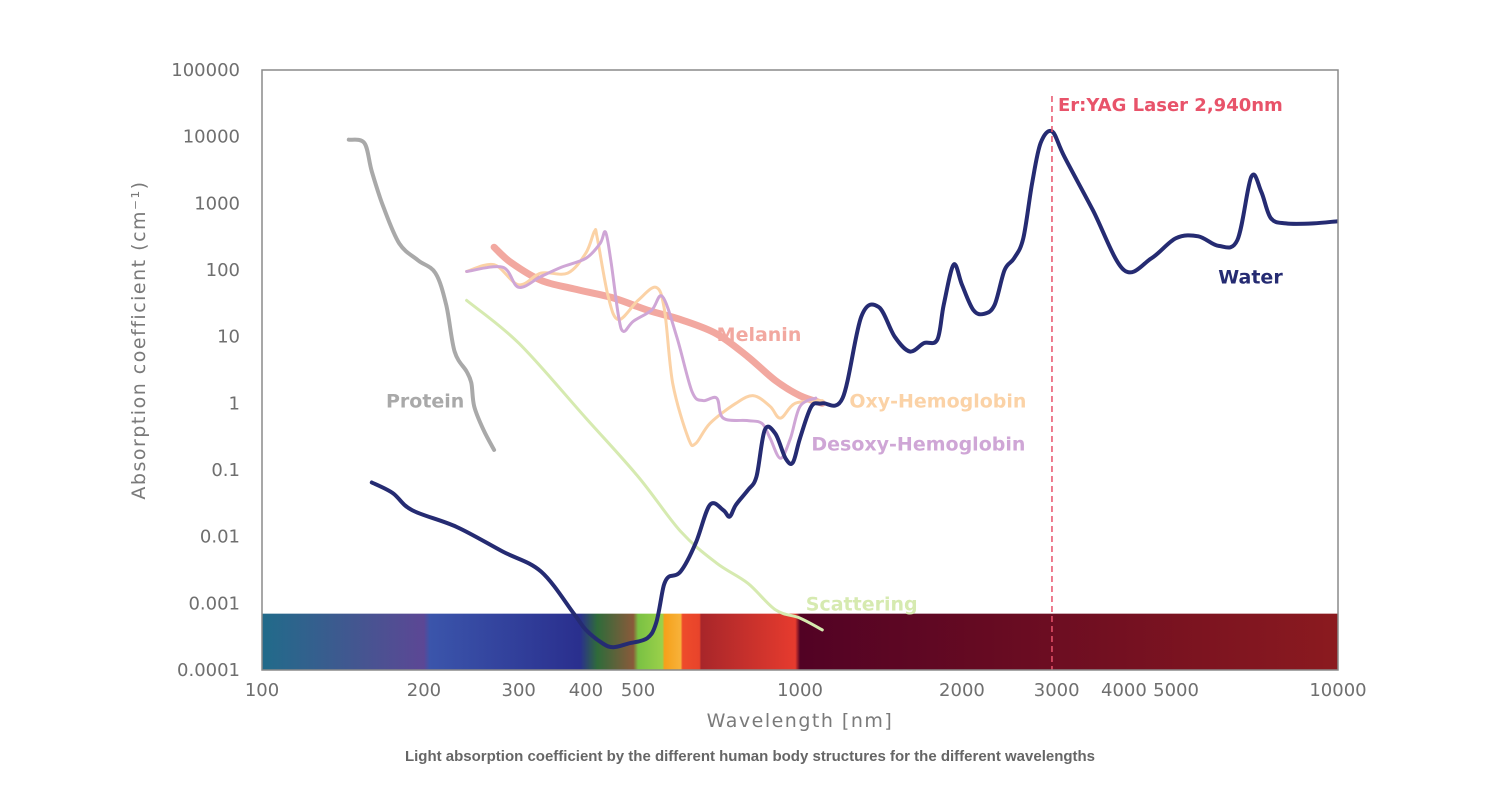 Image resolution: width=1500 pixels, height=800 pixels. What do you see at coordinates (1167, 382) in the screenshot?
I see `annotation-layer: Er:YAG Laser 2,940nm` at bounding box center [1167, 382].